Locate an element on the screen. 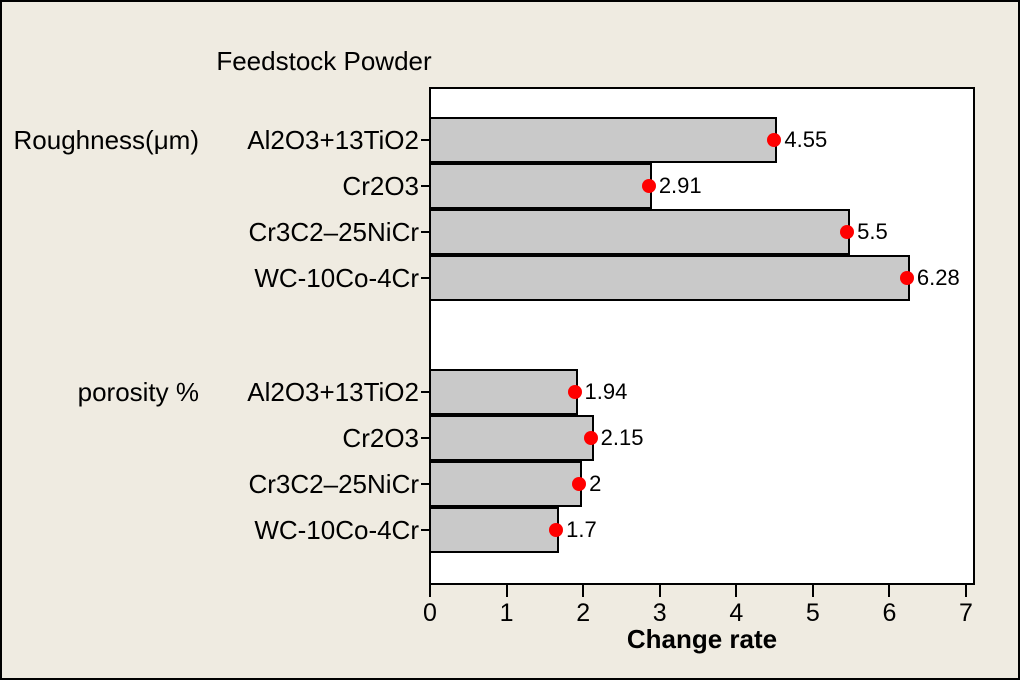 This screenshot has width=1020, height=680. value-label: 4.55 is located at coordinates (806, 139).